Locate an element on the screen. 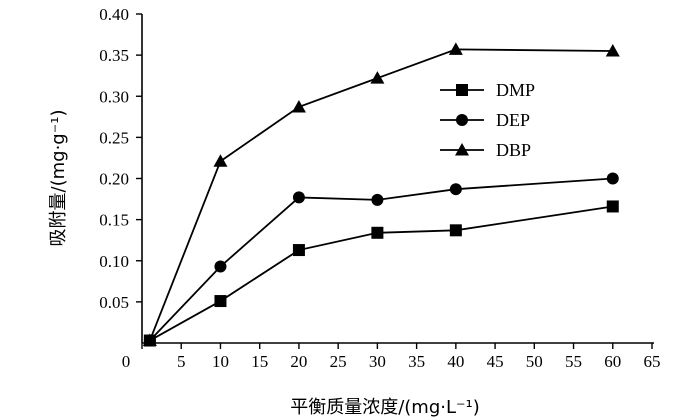 The height and width of the screenshot is (420, 700). x-tick-label: 5 is located at coordinates (181, 361).